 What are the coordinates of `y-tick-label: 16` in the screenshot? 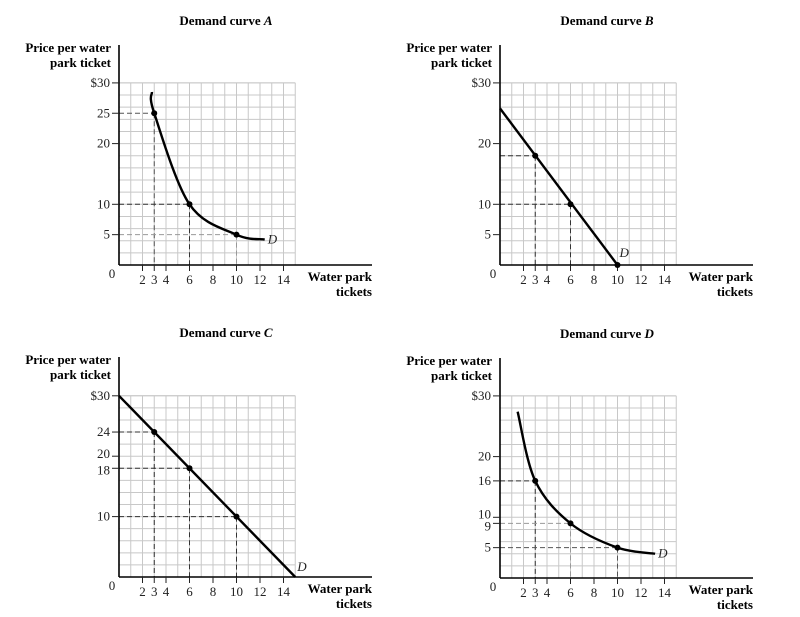 It's located at (485, 480).